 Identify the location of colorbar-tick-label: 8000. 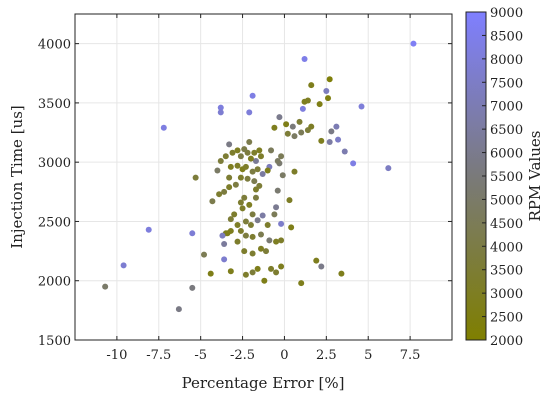
(506, 60).